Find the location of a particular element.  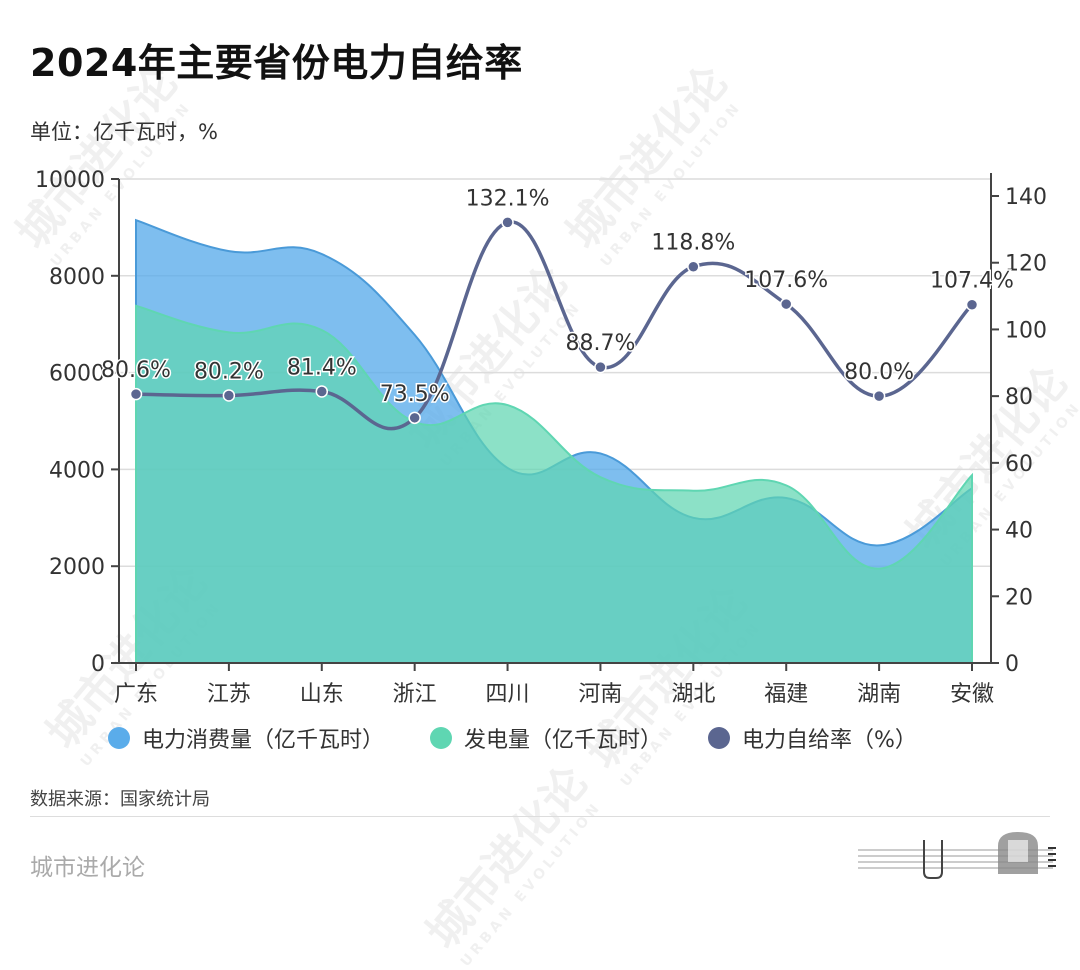

svg-text: 40 is located at coordinates (1019, 531).